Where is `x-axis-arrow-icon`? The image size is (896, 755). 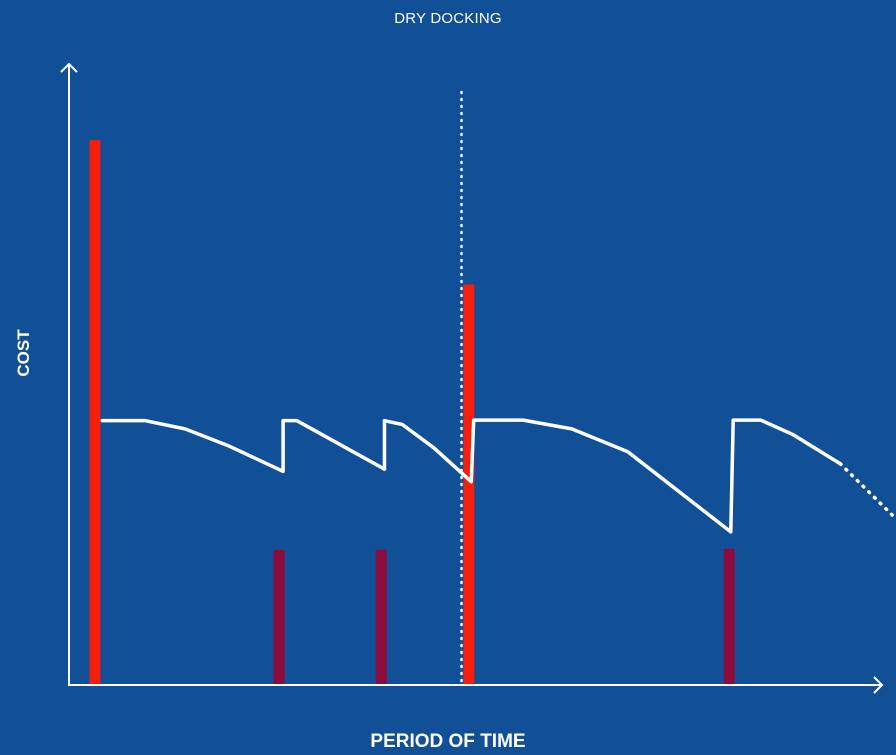
x-axis-arrow-icon is located at coordinates (878, 685).